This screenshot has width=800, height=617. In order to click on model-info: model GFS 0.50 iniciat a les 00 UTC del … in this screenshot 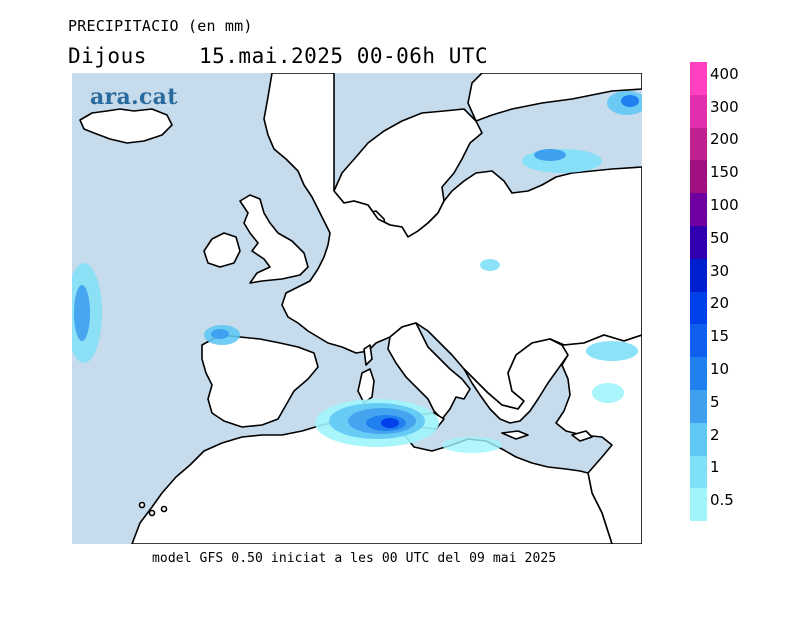, I will do `click(354, 558)`.